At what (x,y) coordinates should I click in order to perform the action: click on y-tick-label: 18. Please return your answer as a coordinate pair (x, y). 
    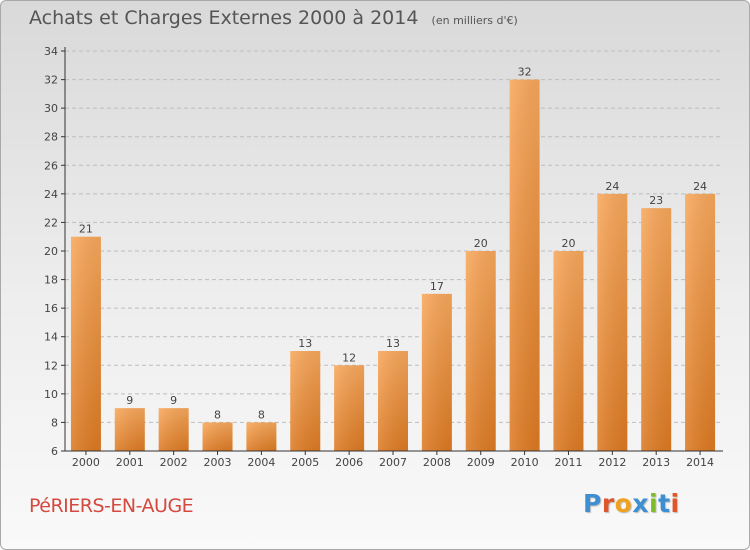
    Looking at the image, I should click on (51, 280).